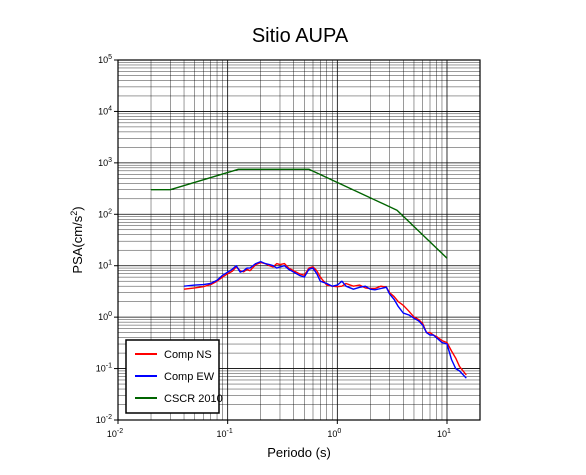 This screenshot has height=475, width=586. I want to click on y-tick-exponent: 4, so click(110, 108).